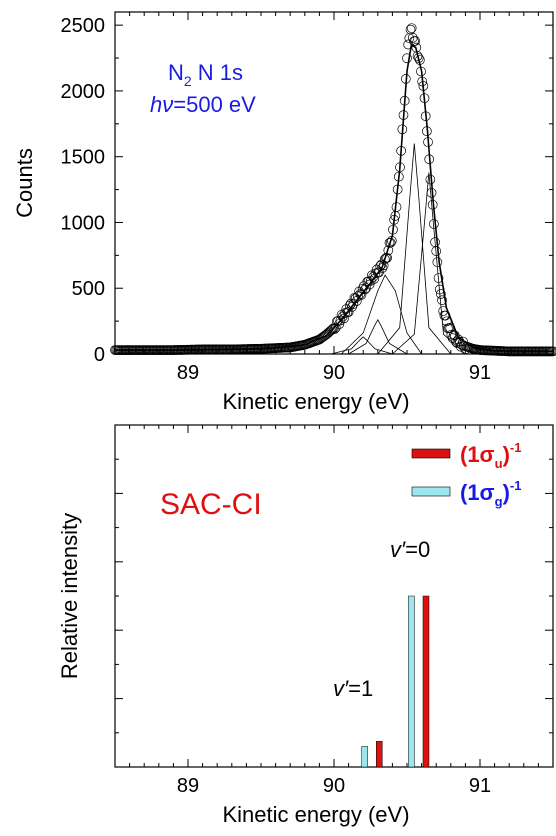 Image resolution: width=556 pixels, height=836 pixels. What do you see at coordinates (83, 158) in the screenshot?
I see `y-tick-label: 1500` at bounding box center [83, 158].